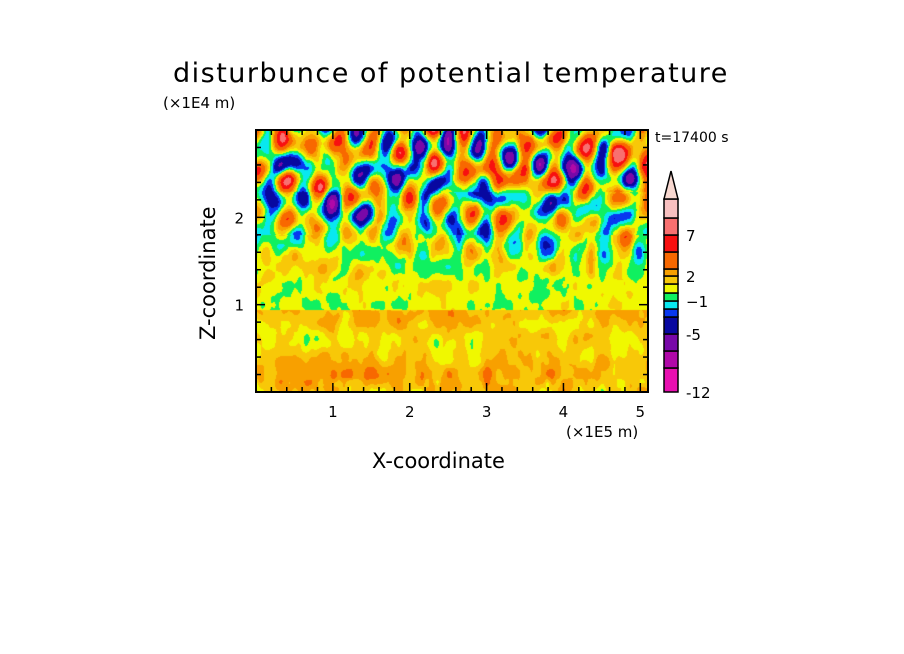 The height and width of the screenshot is (654, 904). What do you see at coordinates (564, 412) in the screenshot?
I see `x-tick-label: 4` at bounding box center [564, 412].